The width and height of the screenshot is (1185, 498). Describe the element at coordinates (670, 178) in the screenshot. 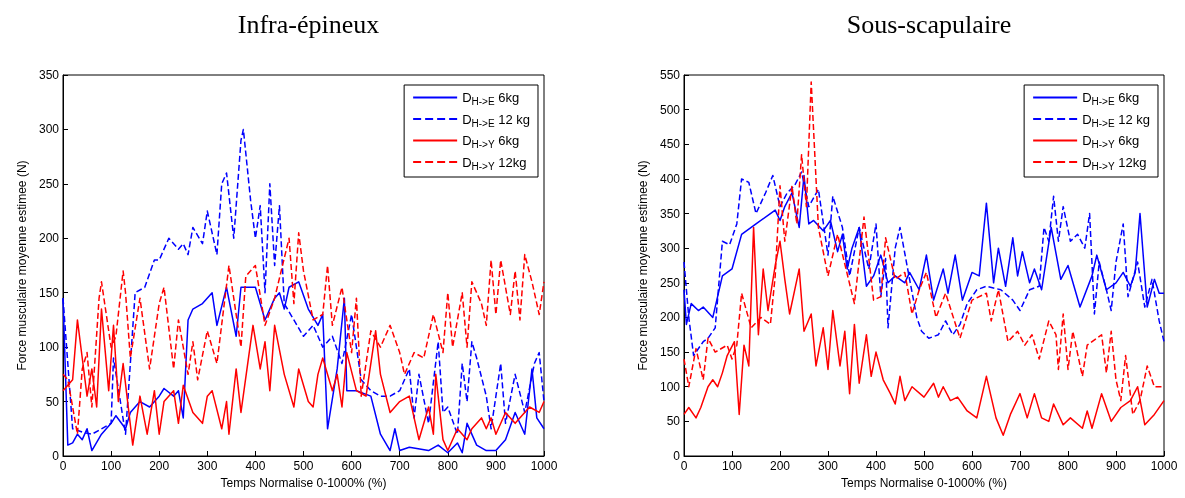

I see `y-tick-label: 400` at that location.